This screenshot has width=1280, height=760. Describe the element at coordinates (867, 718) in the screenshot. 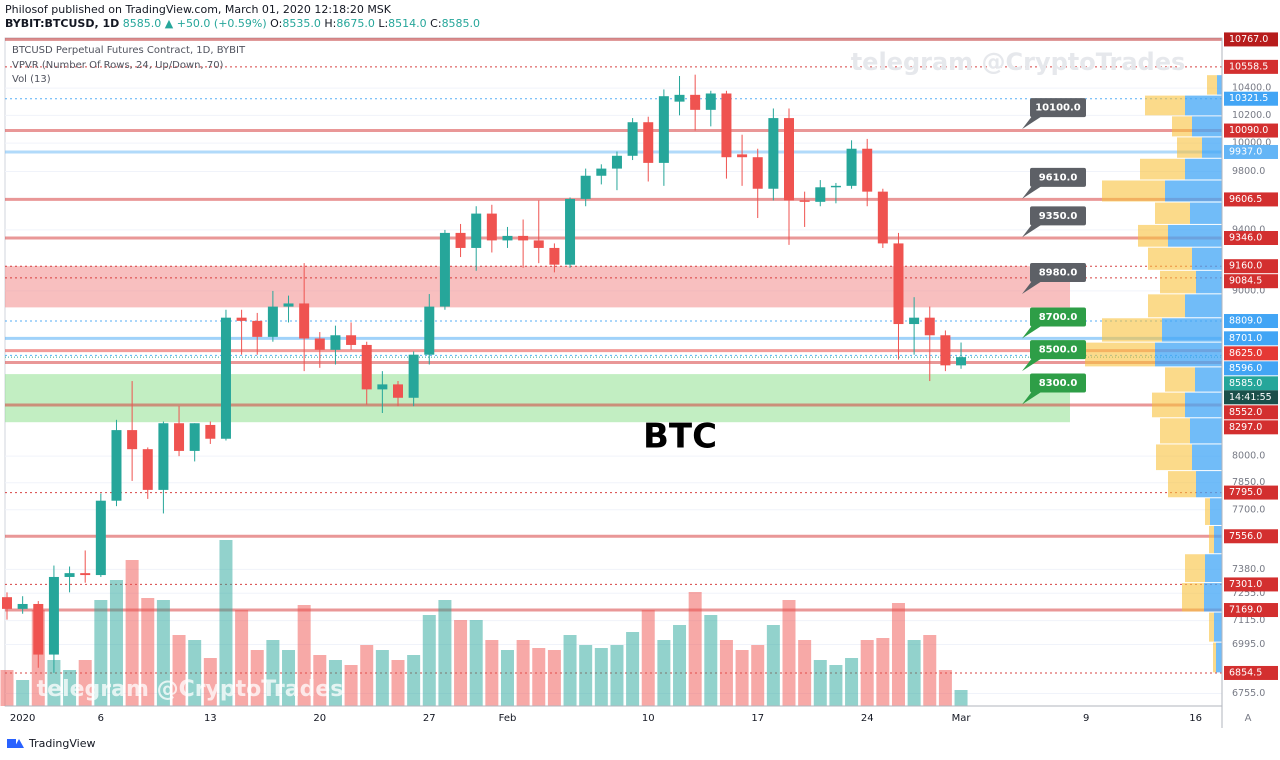

I see `x-tick-label: 24` at that location.